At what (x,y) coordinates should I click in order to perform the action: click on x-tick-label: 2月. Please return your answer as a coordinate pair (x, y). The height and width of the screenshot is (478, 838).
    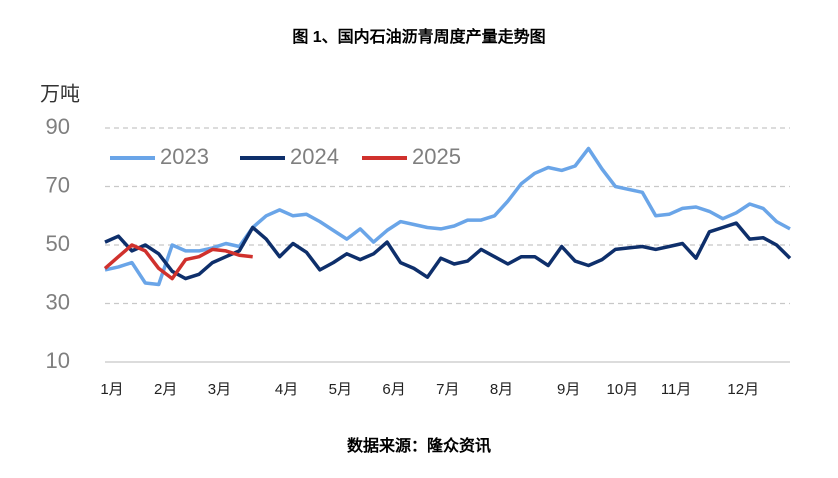
    Looking at the image, I should click on (165, 389).